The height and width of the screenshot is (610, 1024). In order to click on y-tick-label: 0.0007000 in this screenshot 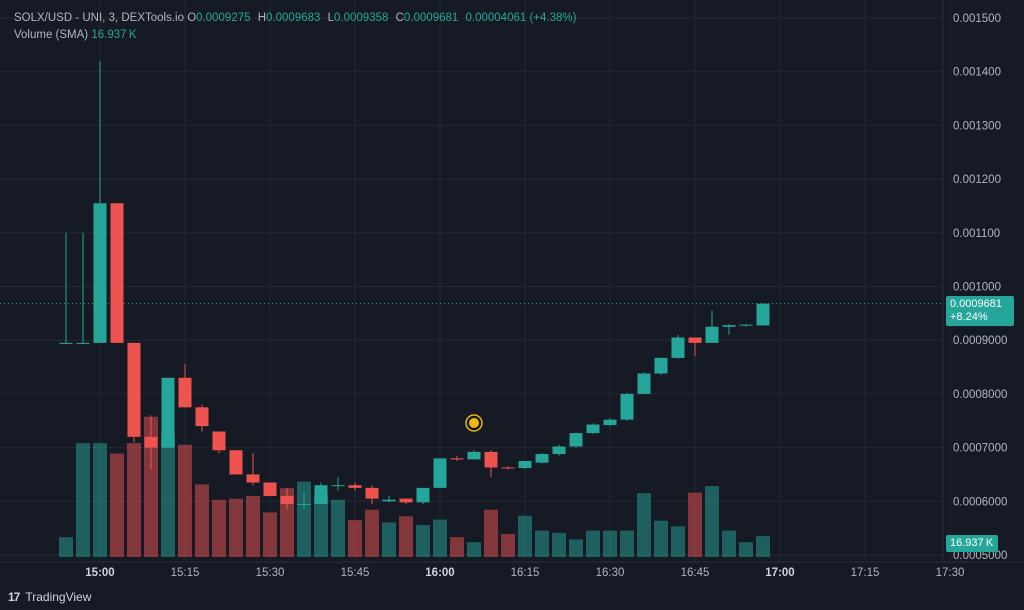, I will do `click(980, 449)`.